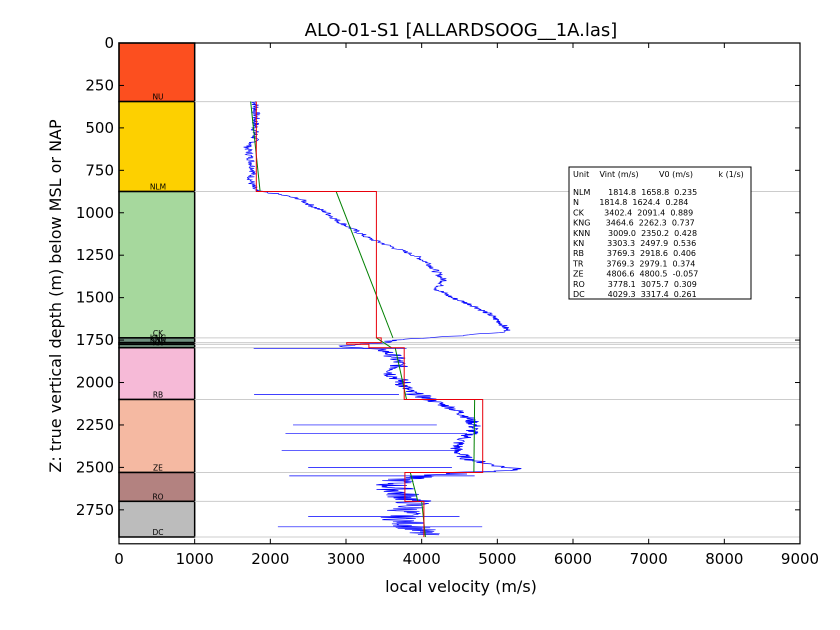 The width and height of the screenshot is (840, 630). What do you see at coordinates (158, 394) in the screenshot?
I see `lithology-label-rb: RB` at bounding box center [158, 394].